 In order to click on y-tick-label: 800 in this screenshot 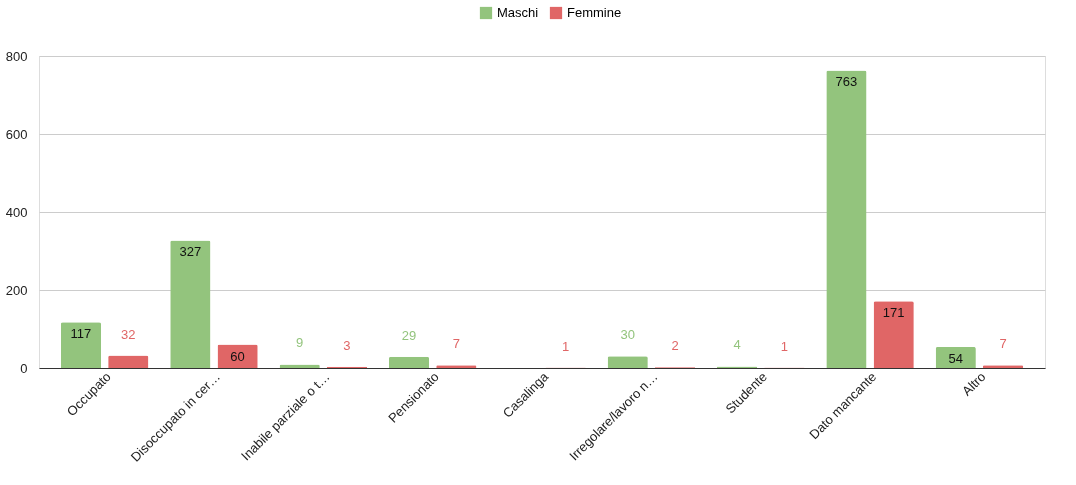, I will do `click(16, 56)`.